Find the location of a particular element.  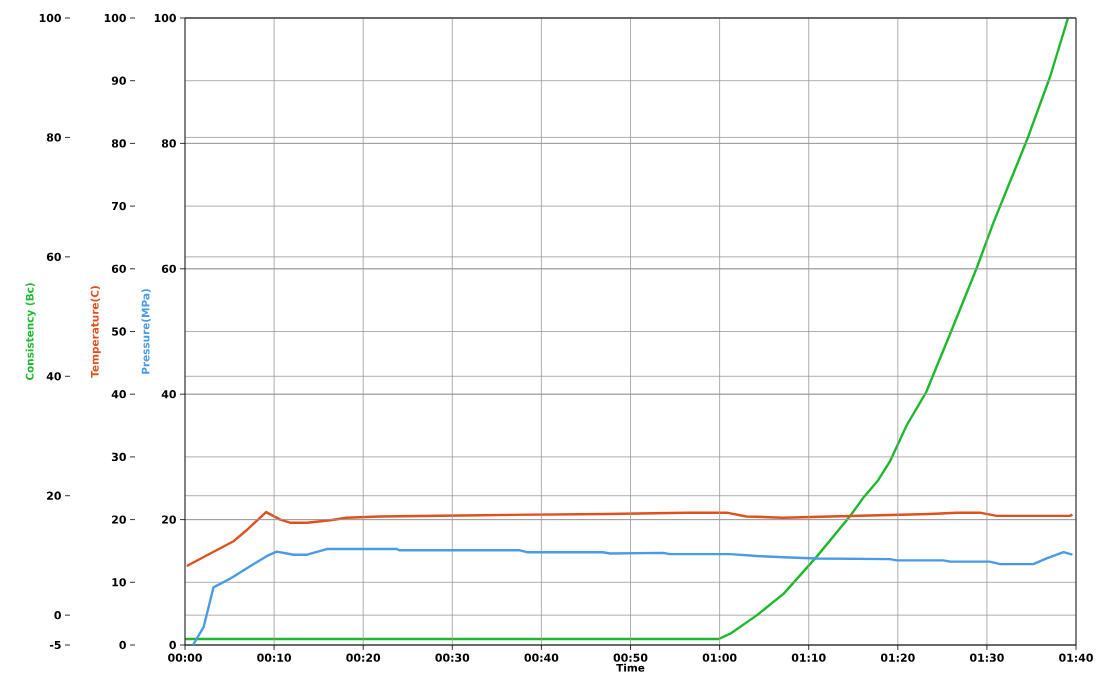

y-tick-label: -5 is located at coordinates (55, 645).